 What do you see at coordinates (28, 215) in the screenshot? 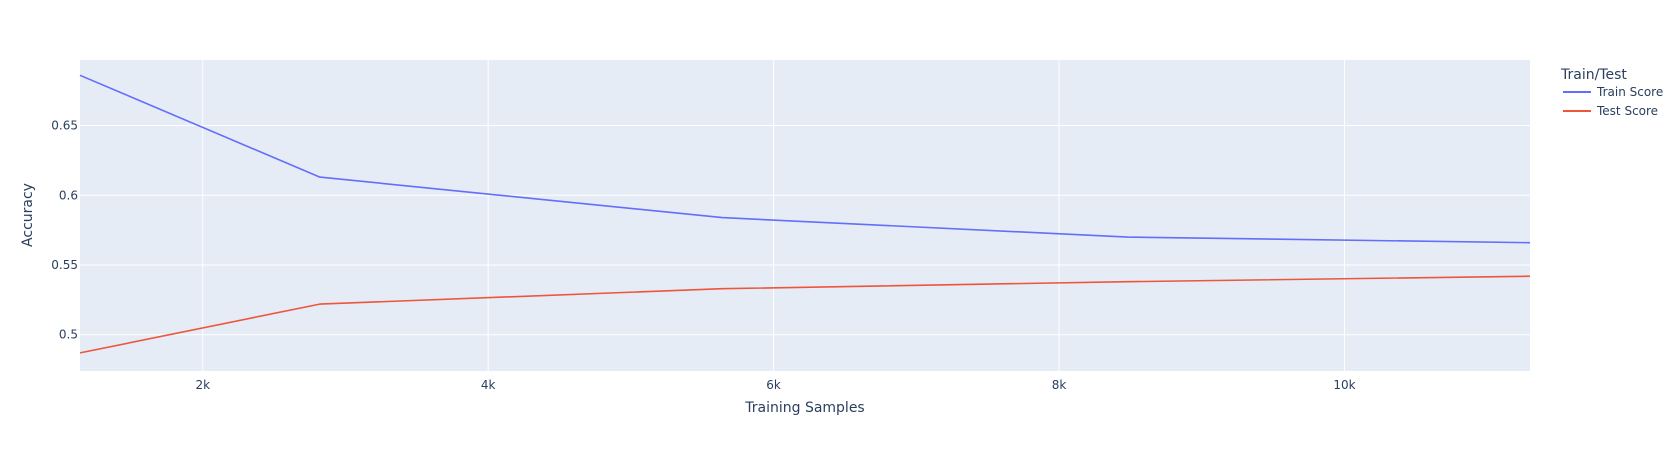
I see `y-axis-title: Accuracy` at bounding box center [28, 215].